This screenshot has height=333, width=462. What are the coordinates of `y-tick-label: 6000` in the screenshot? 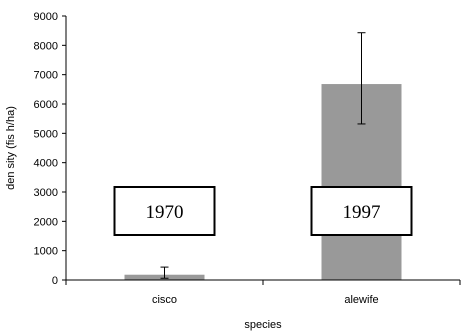 It's located at (46, 105).